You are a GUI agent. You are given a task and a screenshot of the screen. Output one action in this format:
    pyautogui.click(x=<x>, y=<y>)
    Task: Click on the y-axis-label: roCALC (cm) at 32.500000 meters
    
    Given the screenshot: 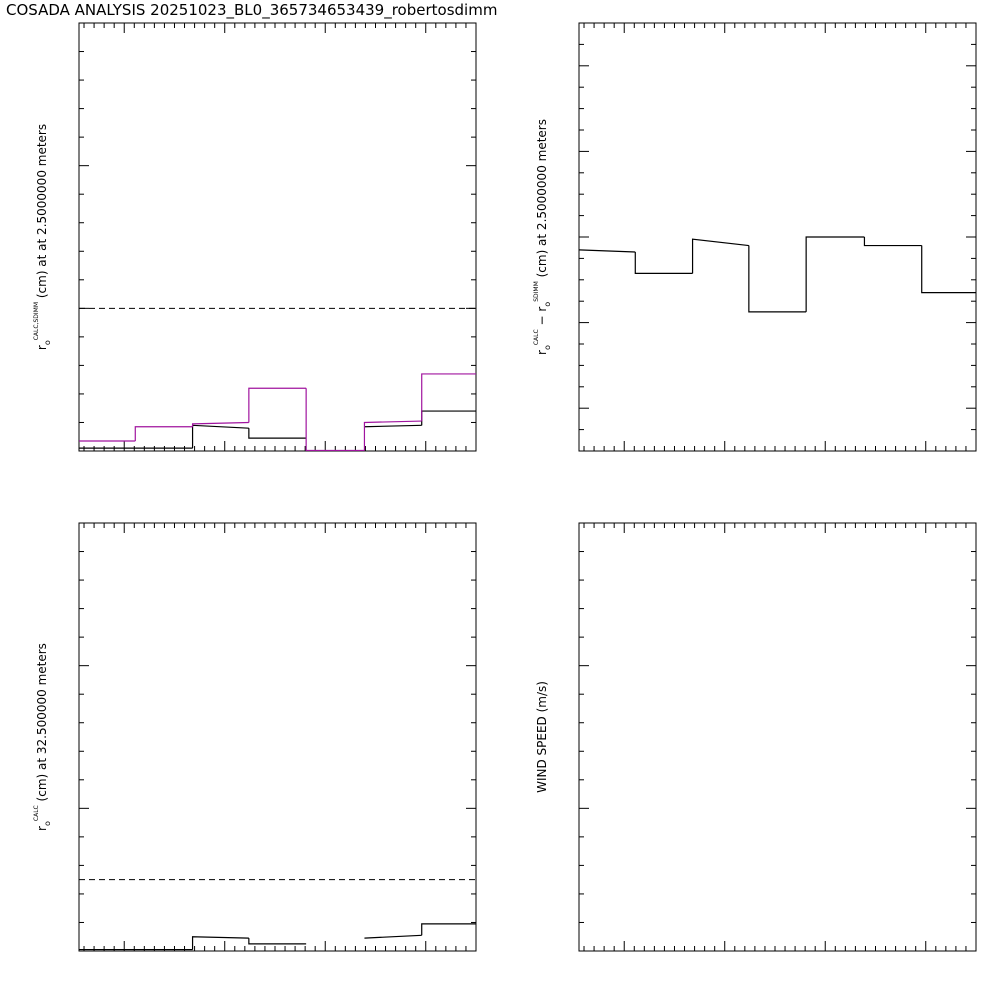 What is the action you would take?
    pyautogui.click(x=42, y=737)
    